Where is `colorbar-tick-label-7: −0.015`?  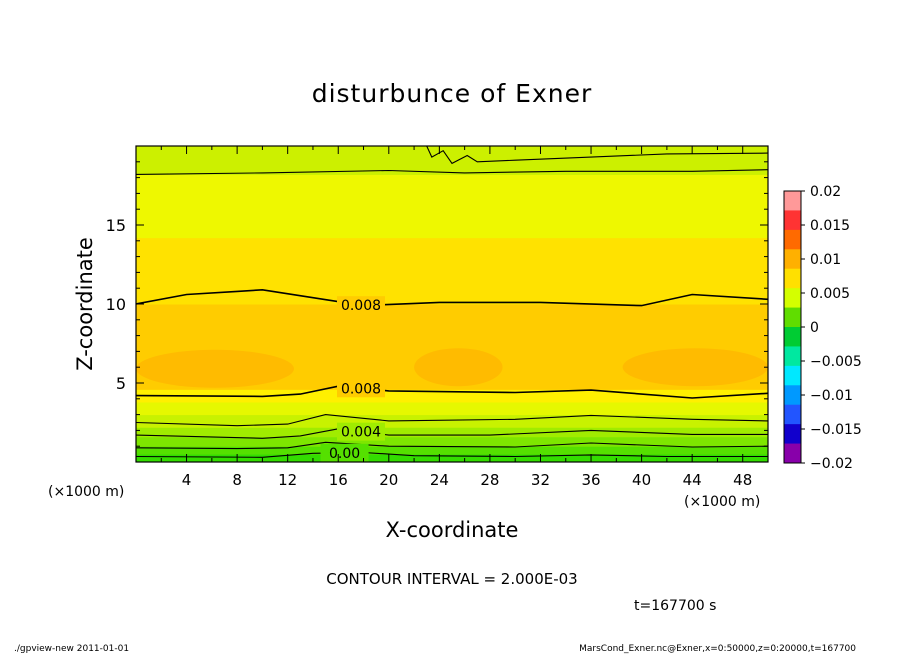 colorbar-tick-label-7: −0.015 is located at coordinates (836, 430).